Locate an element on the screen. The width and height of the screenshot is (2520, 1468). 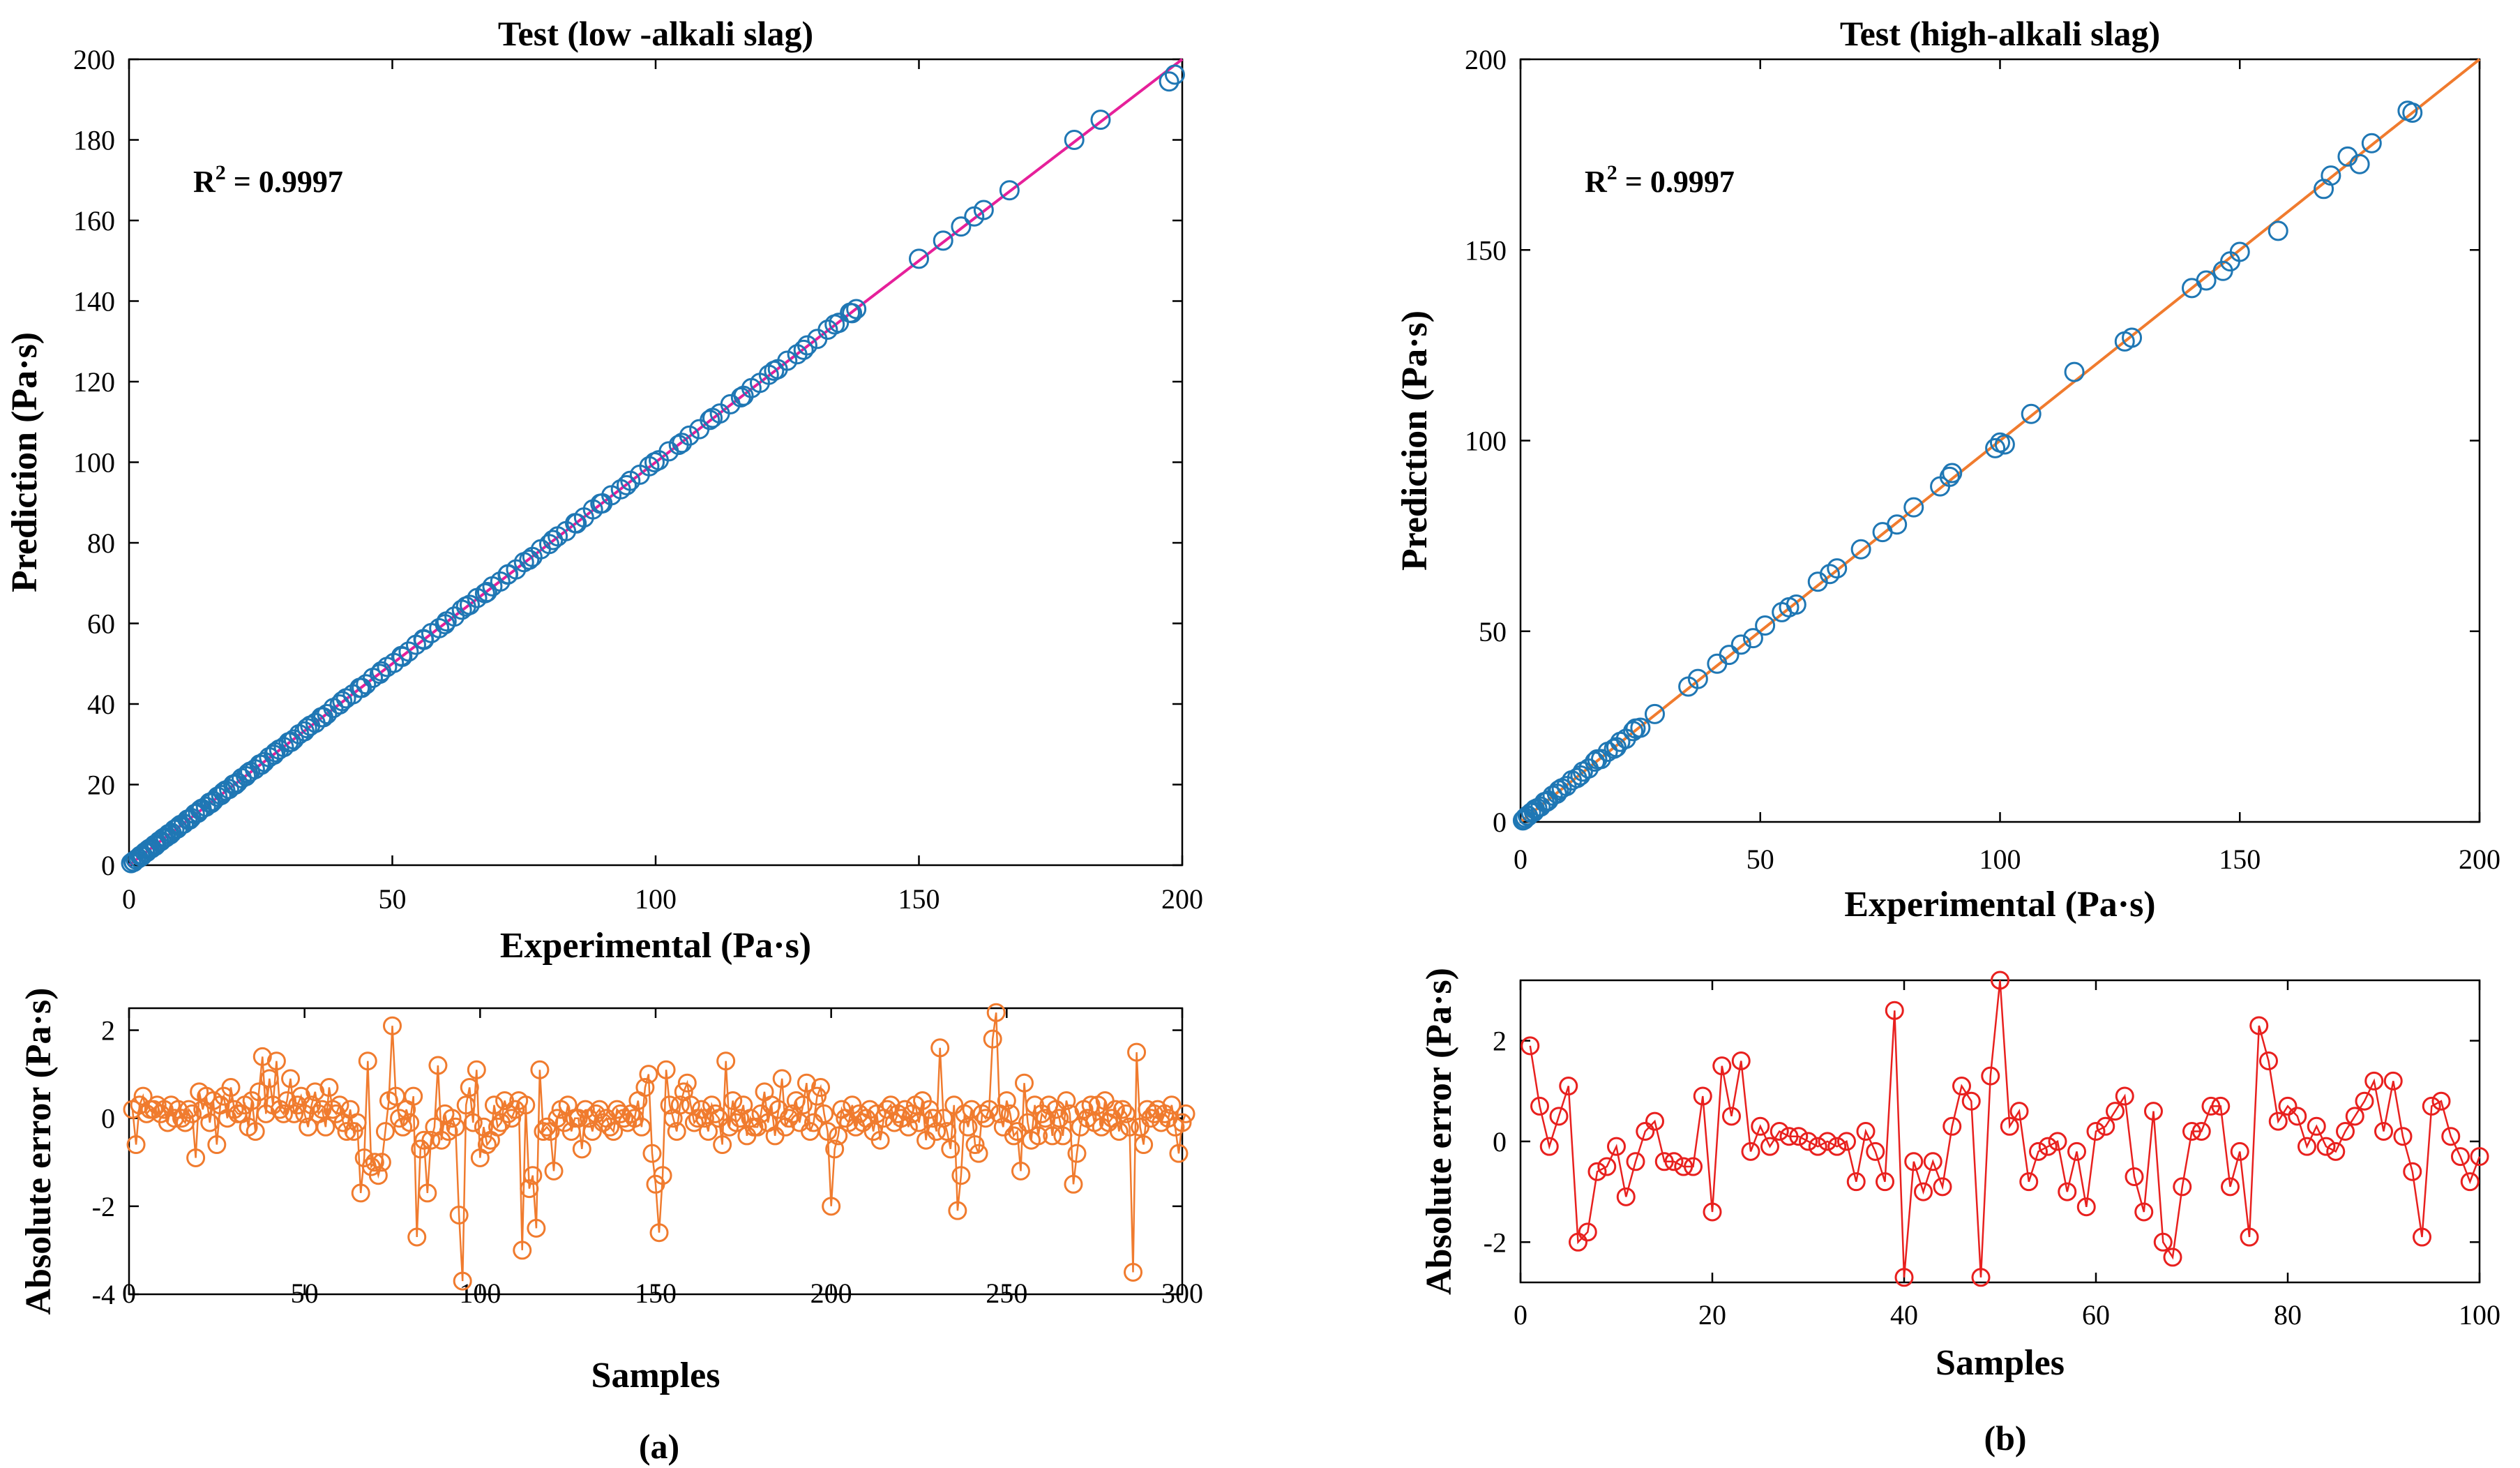
y-tick-label: 0 is located at coordinates (1500, 822).